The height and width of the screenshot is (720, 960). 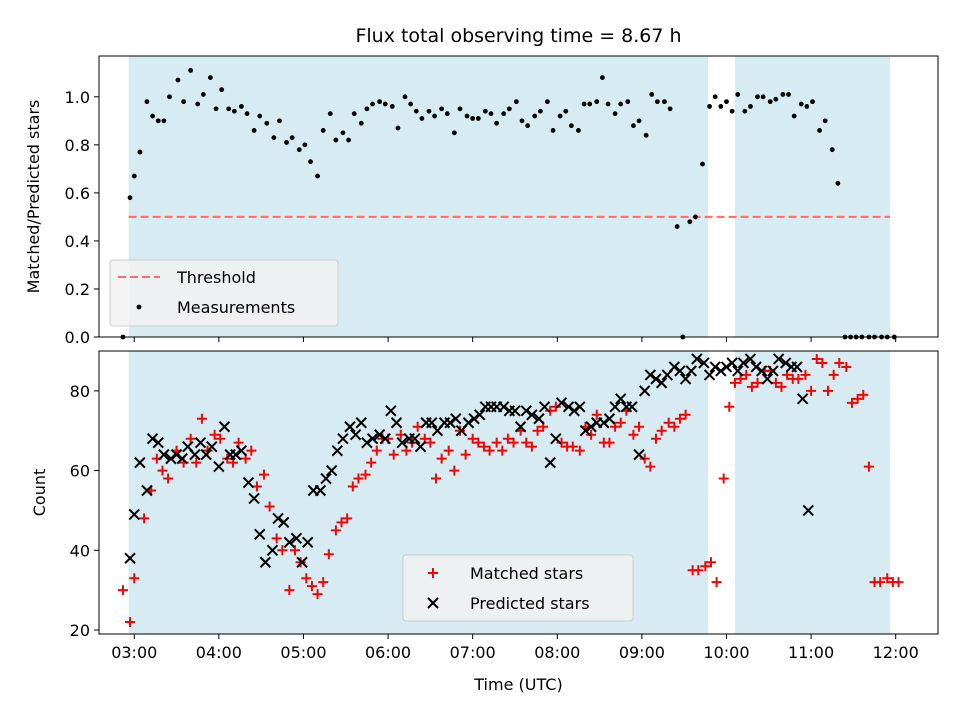 What do you see at coordinates (517, 684) in the screenshot?
I see `x-axis-label: Time (UTC)` at bounding box center [517, 684].